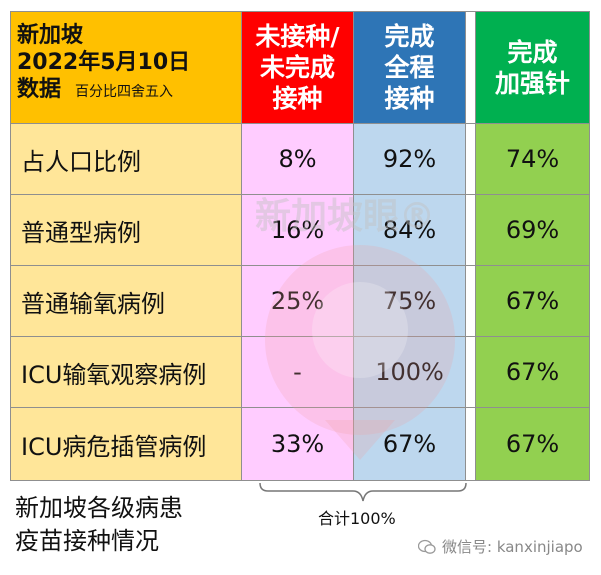 This screenshot has width=601, height=575. Describe the element at coordinates (126, 372) in the screenshot. I see `row-label: ICU输氧观察病例` at that location.